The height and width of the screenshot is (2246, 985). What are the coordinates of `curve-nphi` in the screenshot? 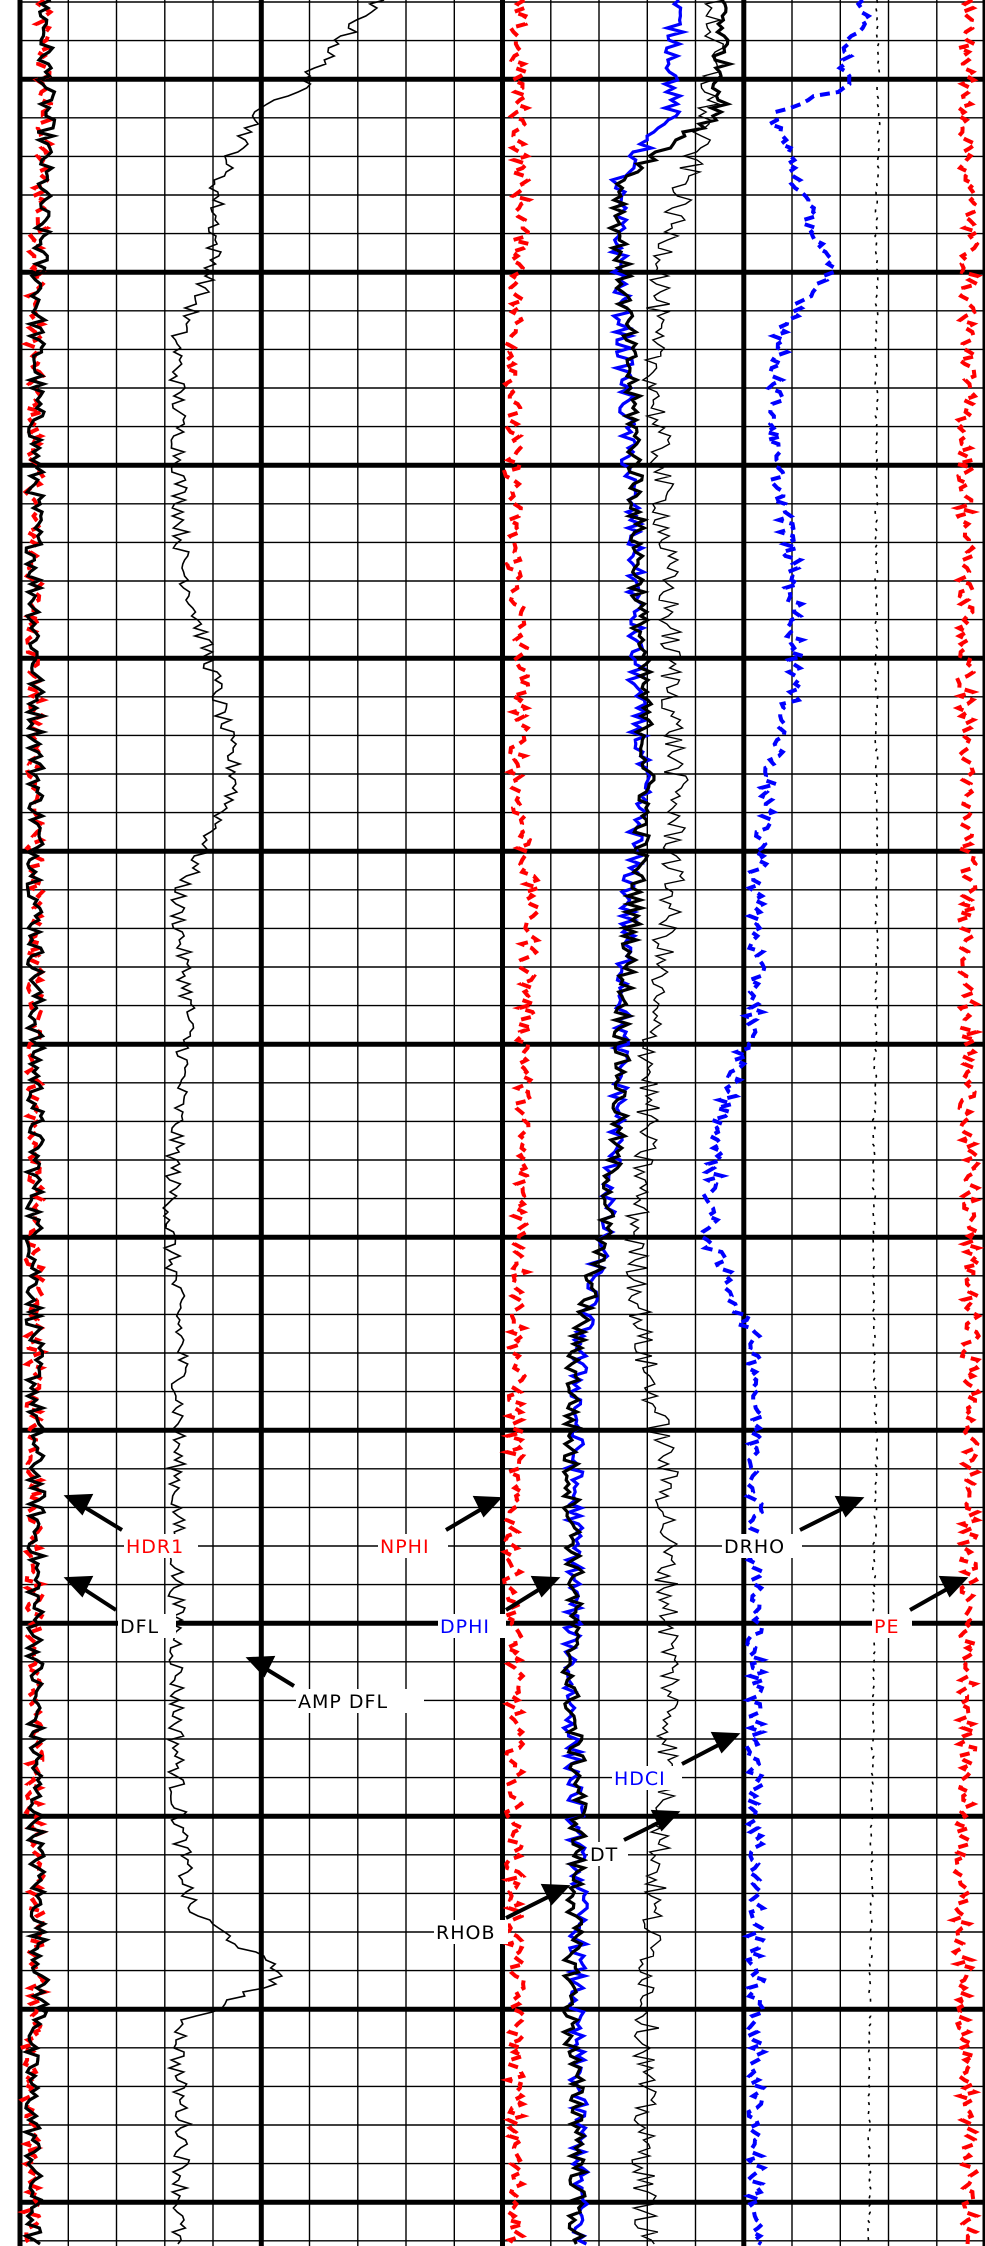 It's located at (522, 1123).